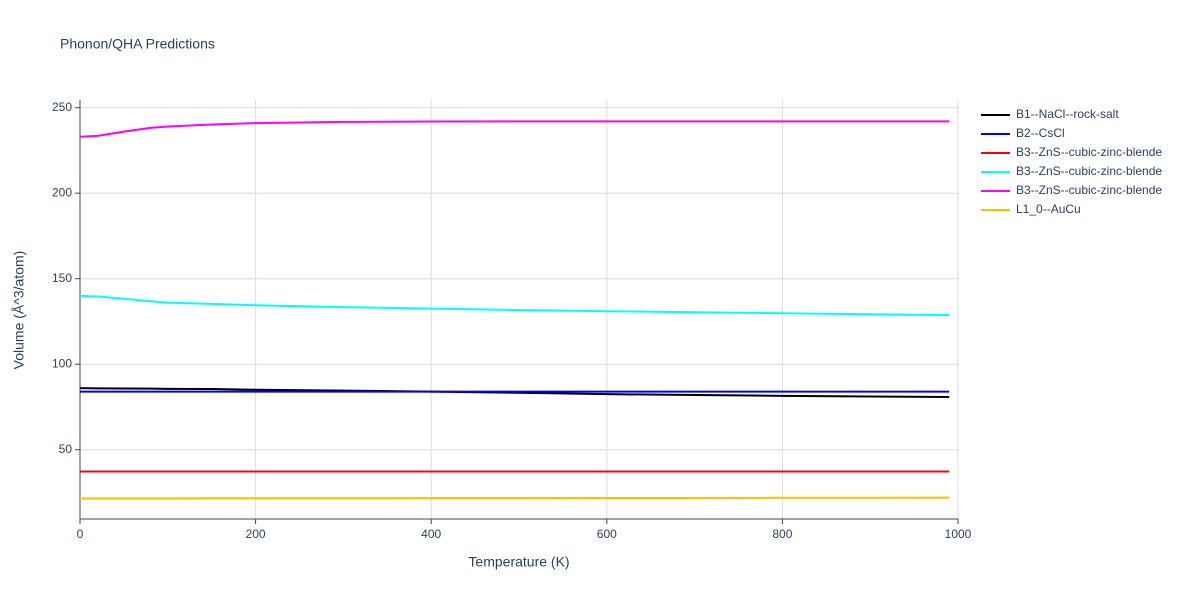  What do you see at coordinates (1048, 209) in the screenshot?
I see `legend-label: L1_0--AuCu` at bounding box center [1048, 209].